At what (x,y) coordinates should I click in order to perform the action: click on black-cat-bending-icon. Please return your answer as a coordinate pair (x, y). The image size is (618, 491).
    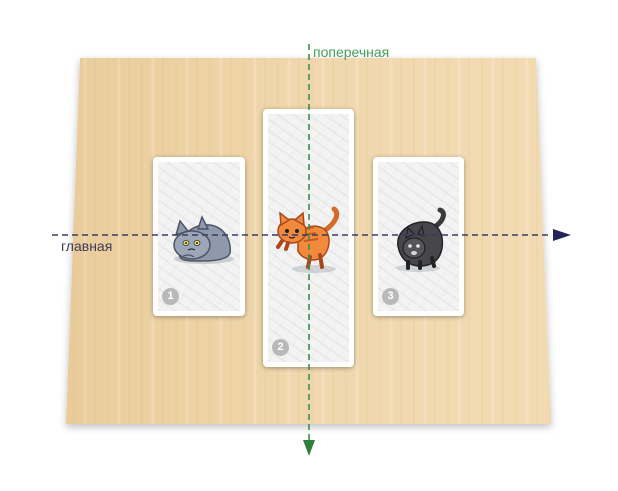
    Looking at the image, I should click on (421, 239).